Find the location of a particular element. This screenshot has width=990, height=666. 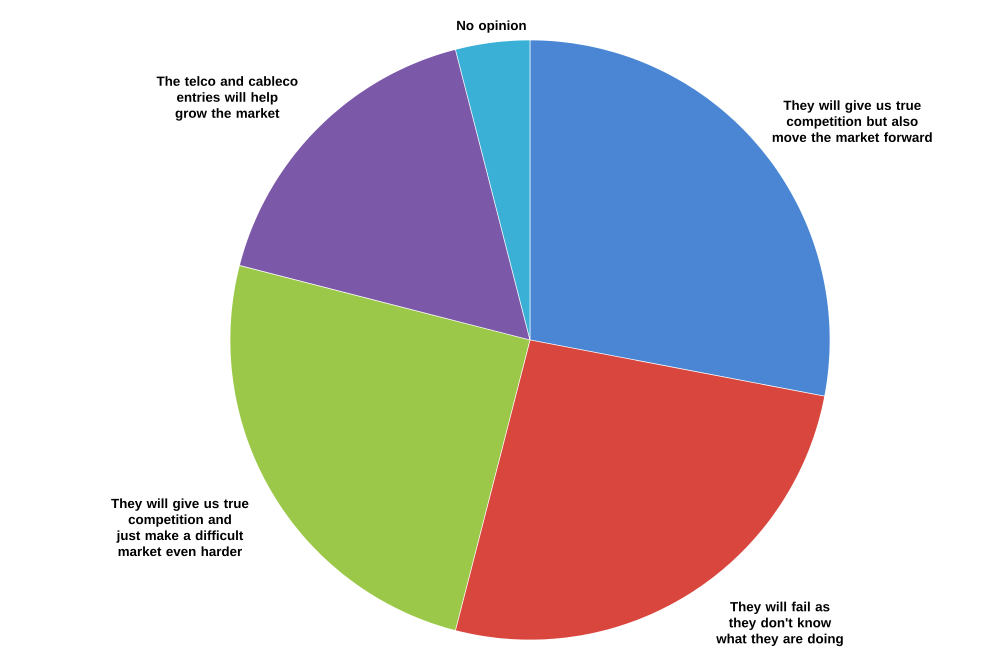

slice-label: No opinion is located at coordinates (491, 26).